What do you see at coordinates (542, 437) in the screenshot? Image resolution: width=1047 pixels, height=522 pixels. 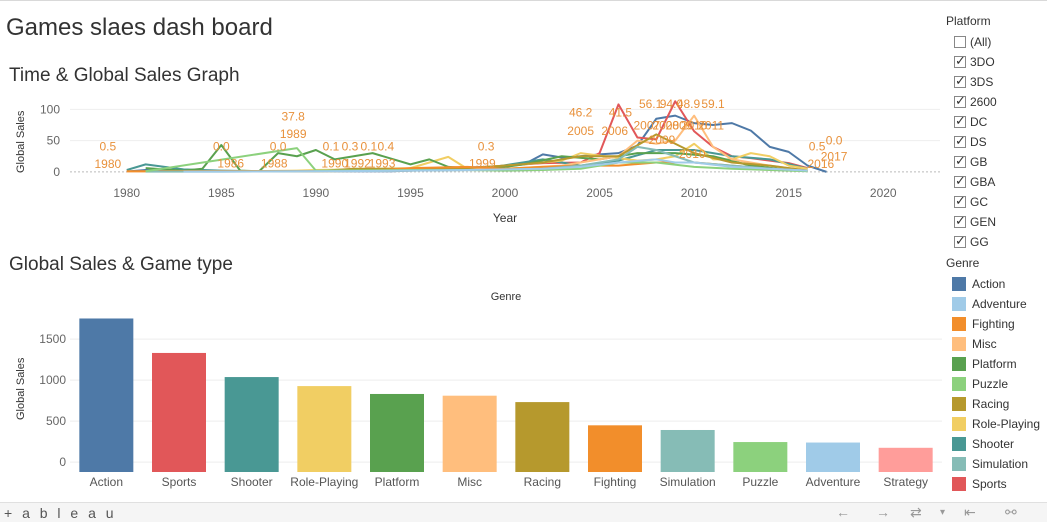 I see `bar-racing` at bounding box center [542, 437].